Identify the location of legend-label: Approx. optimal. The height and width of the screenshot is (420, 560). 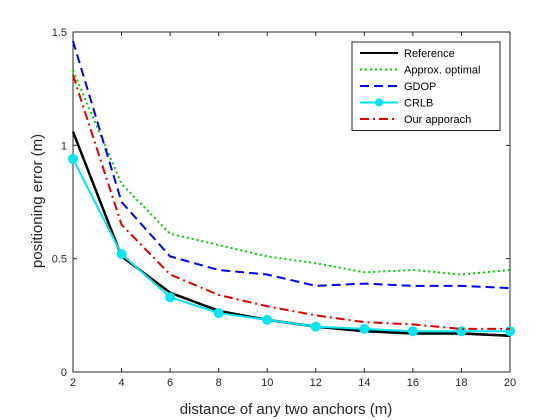
(442, 71).